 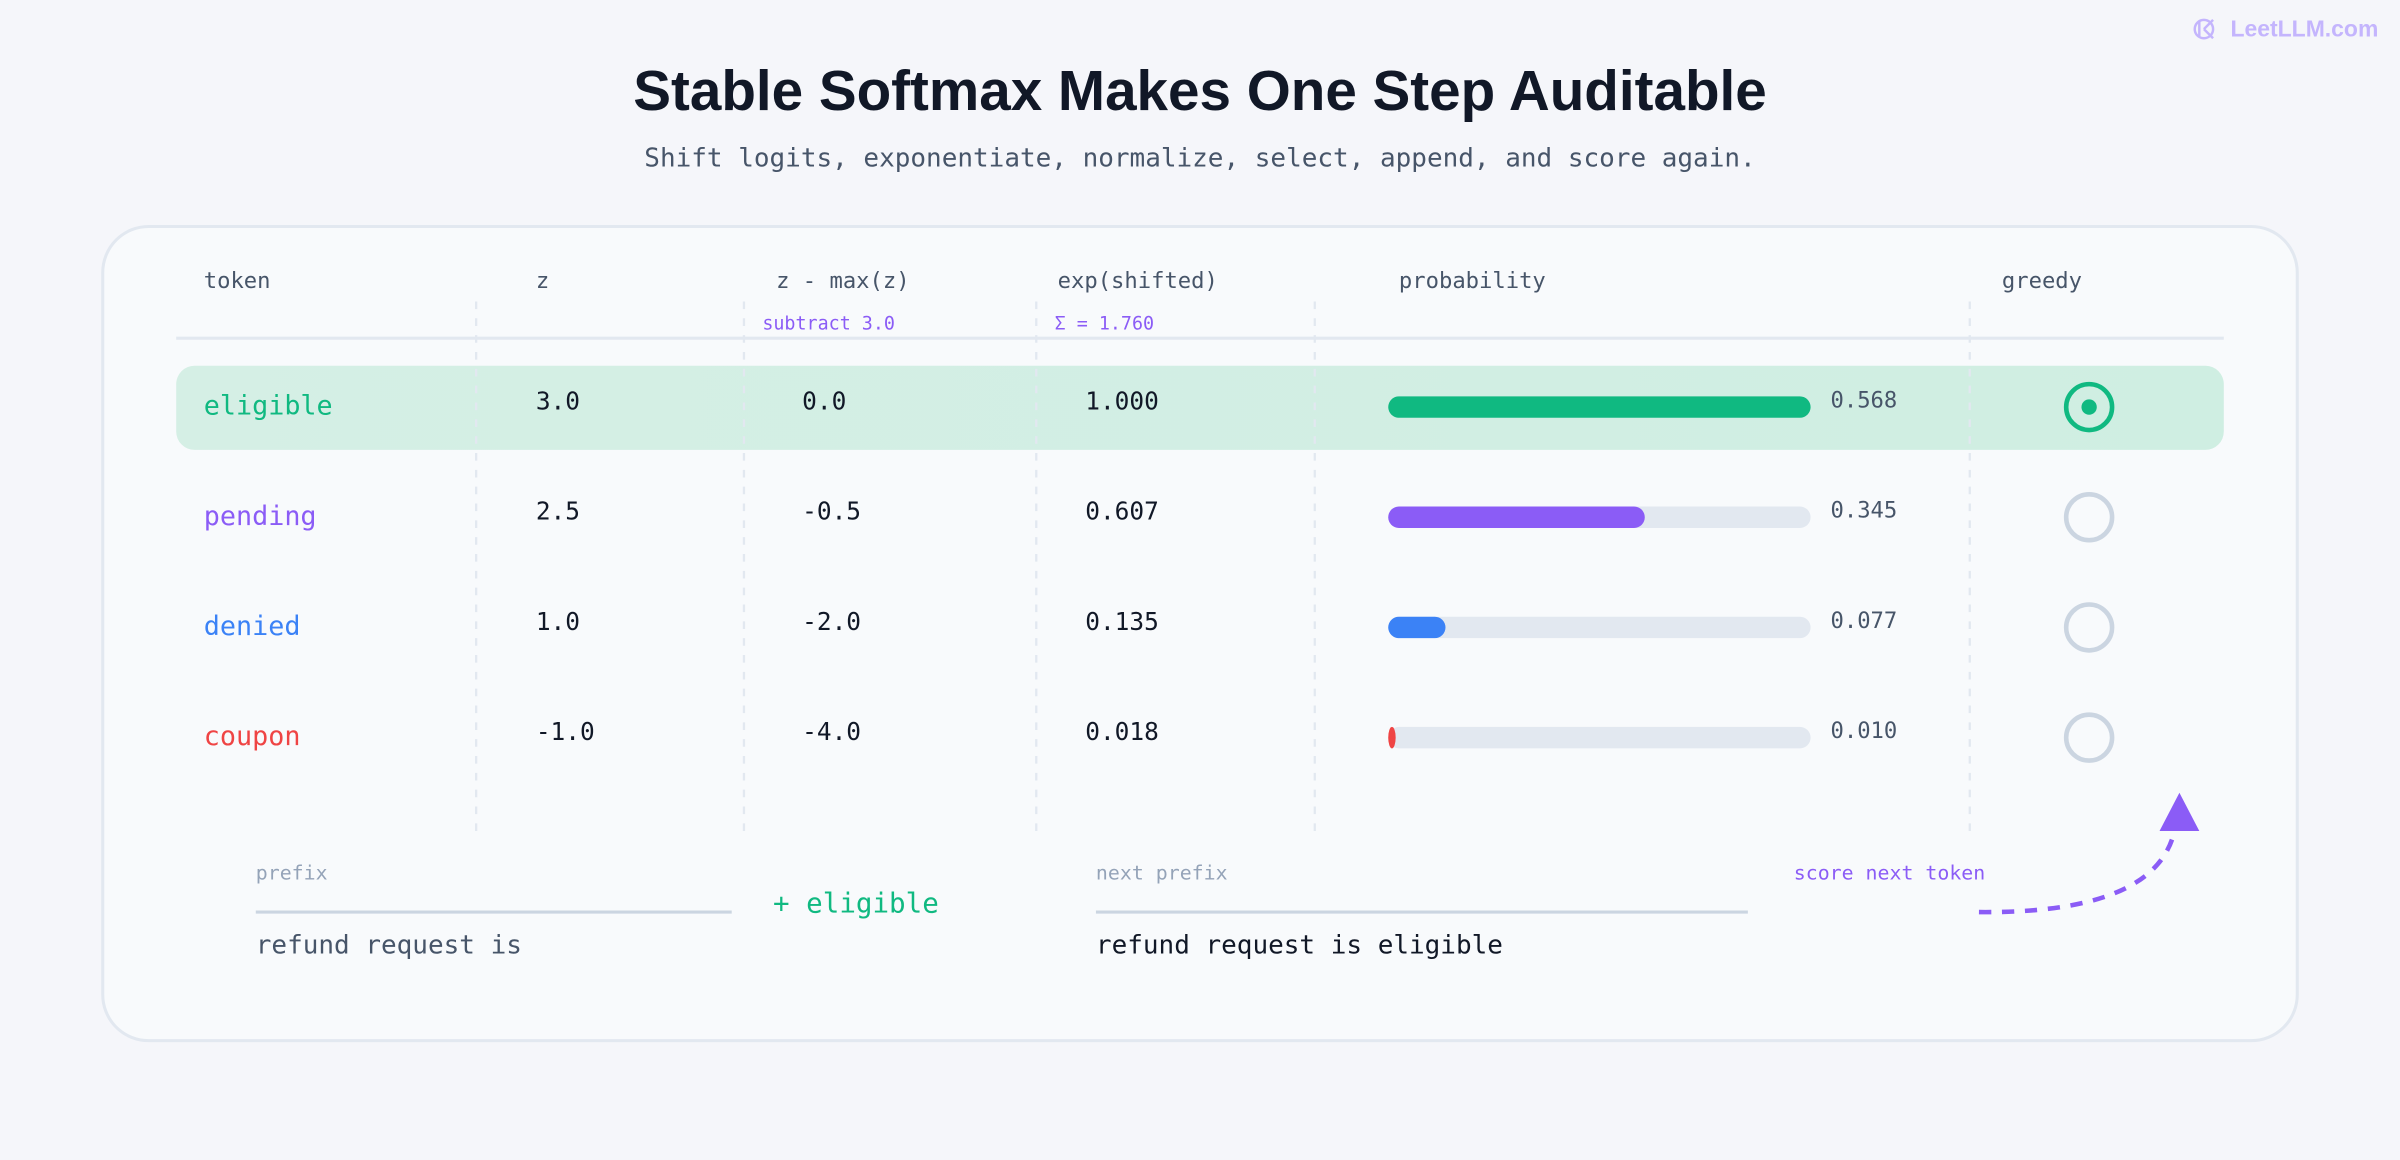 What do you see at coordinates (1864, 511) in the screenshot?
I see `probability-label: 0.345` at bounding box center [1864, 511].